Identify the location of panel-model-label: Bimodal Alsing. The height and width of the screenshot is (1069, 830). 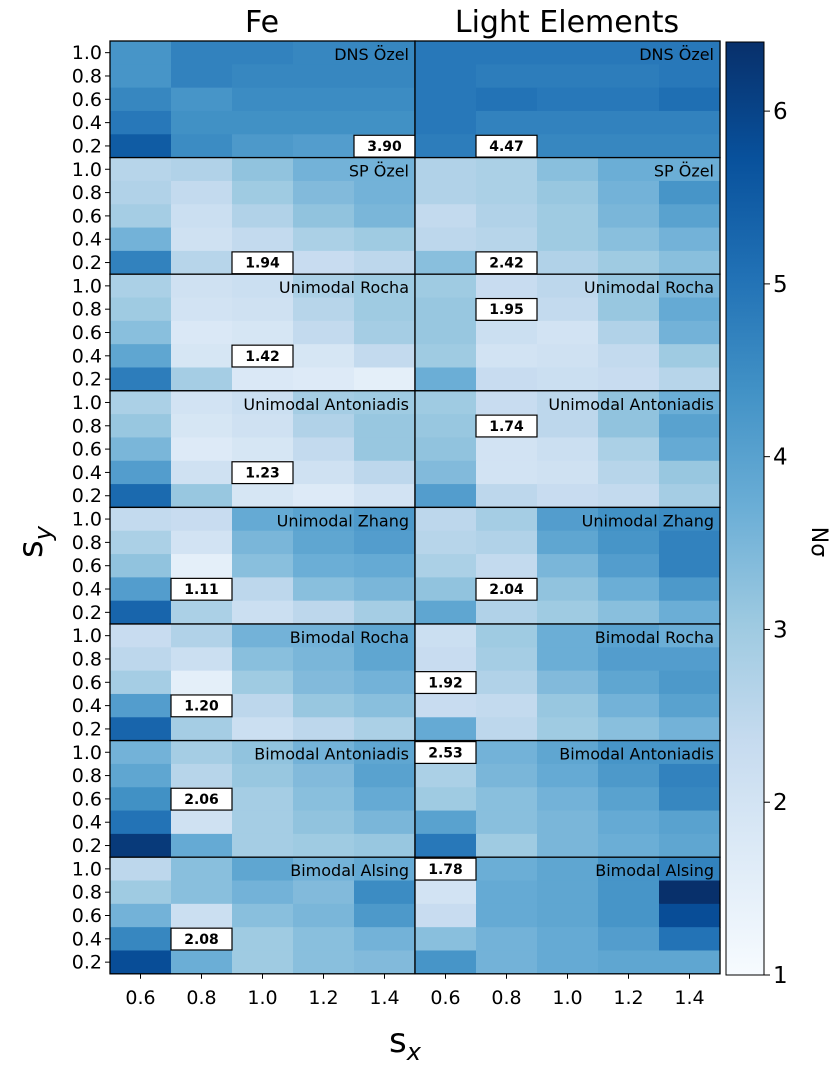
(654, 870).